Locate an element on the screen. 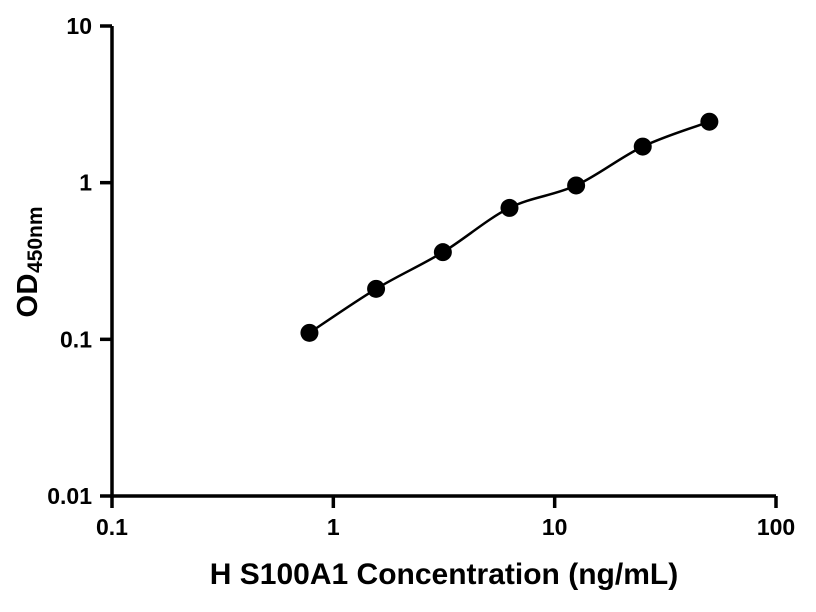 This screenshot has width=816, height=612. y-tick-label: 0.01 is located at coordinates (69, 496).